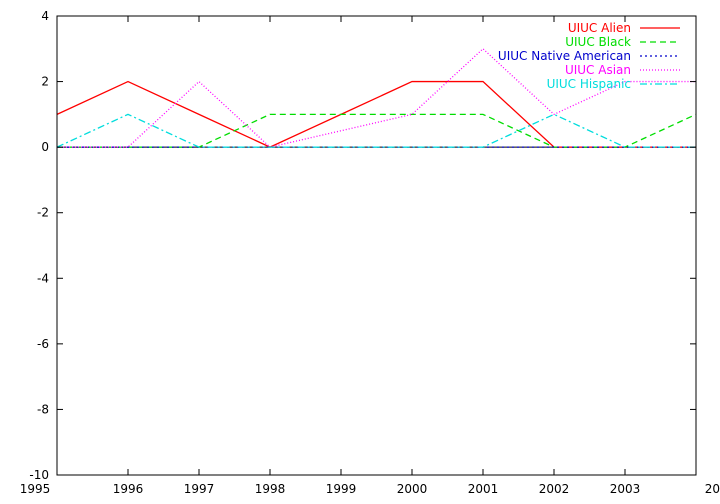 Image resolution: width=720 pixels, height=504 pixels. I want to click on x-tick-label: 1998, so click(270, 489).